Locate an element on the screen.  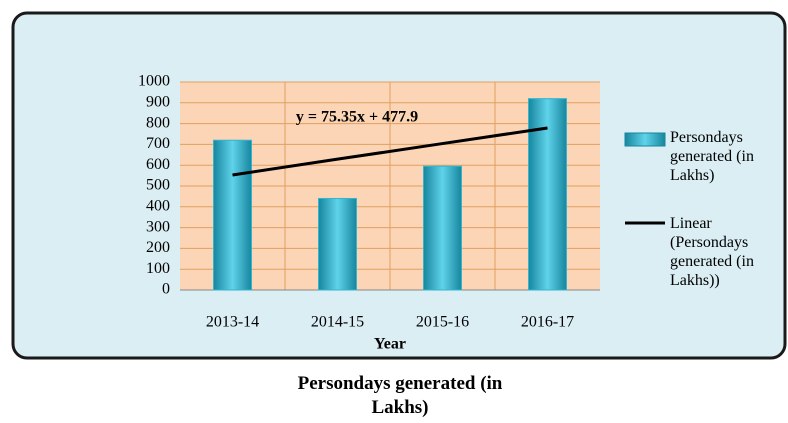
y-tick-label: 0 is located at coordinates (166, 289).